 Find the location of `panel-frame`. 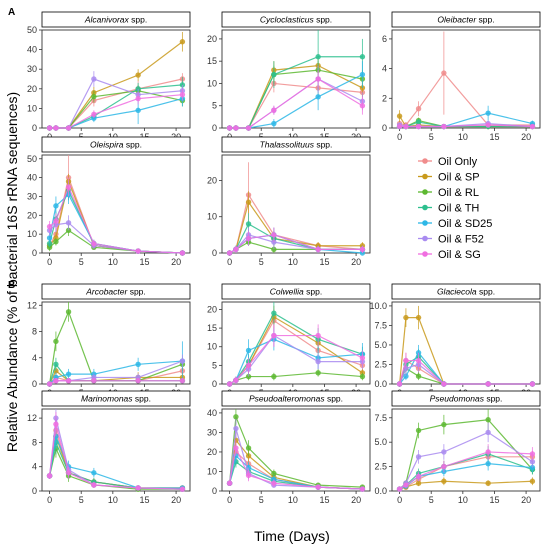

panel-frame is located at coordinates (116, 343).